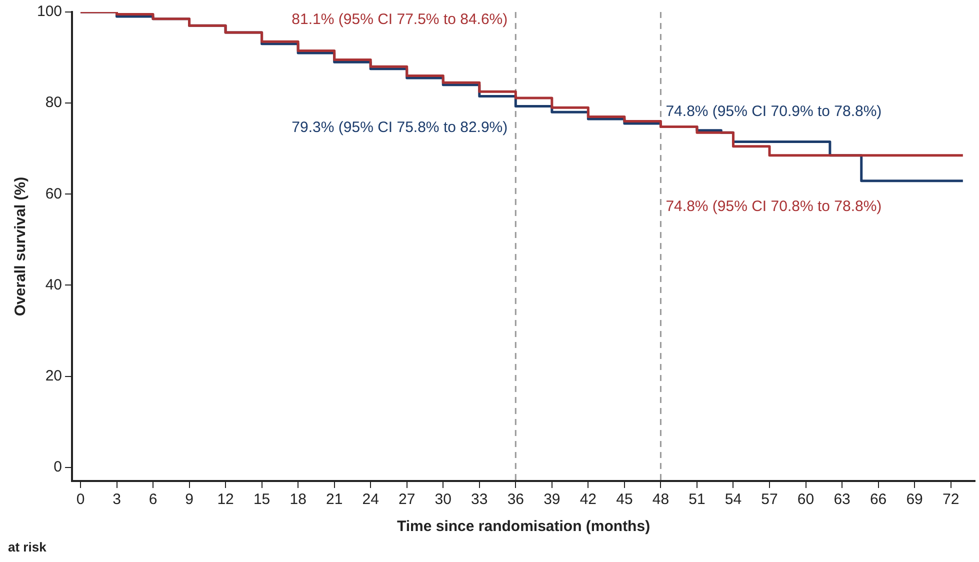 The height and width of the screenshot is (562, 979). What do you see at coordinates (21, 246) in the screenshot?
I see `y-axis-title: Overall survival (%)` at bounding box center [21, 246].